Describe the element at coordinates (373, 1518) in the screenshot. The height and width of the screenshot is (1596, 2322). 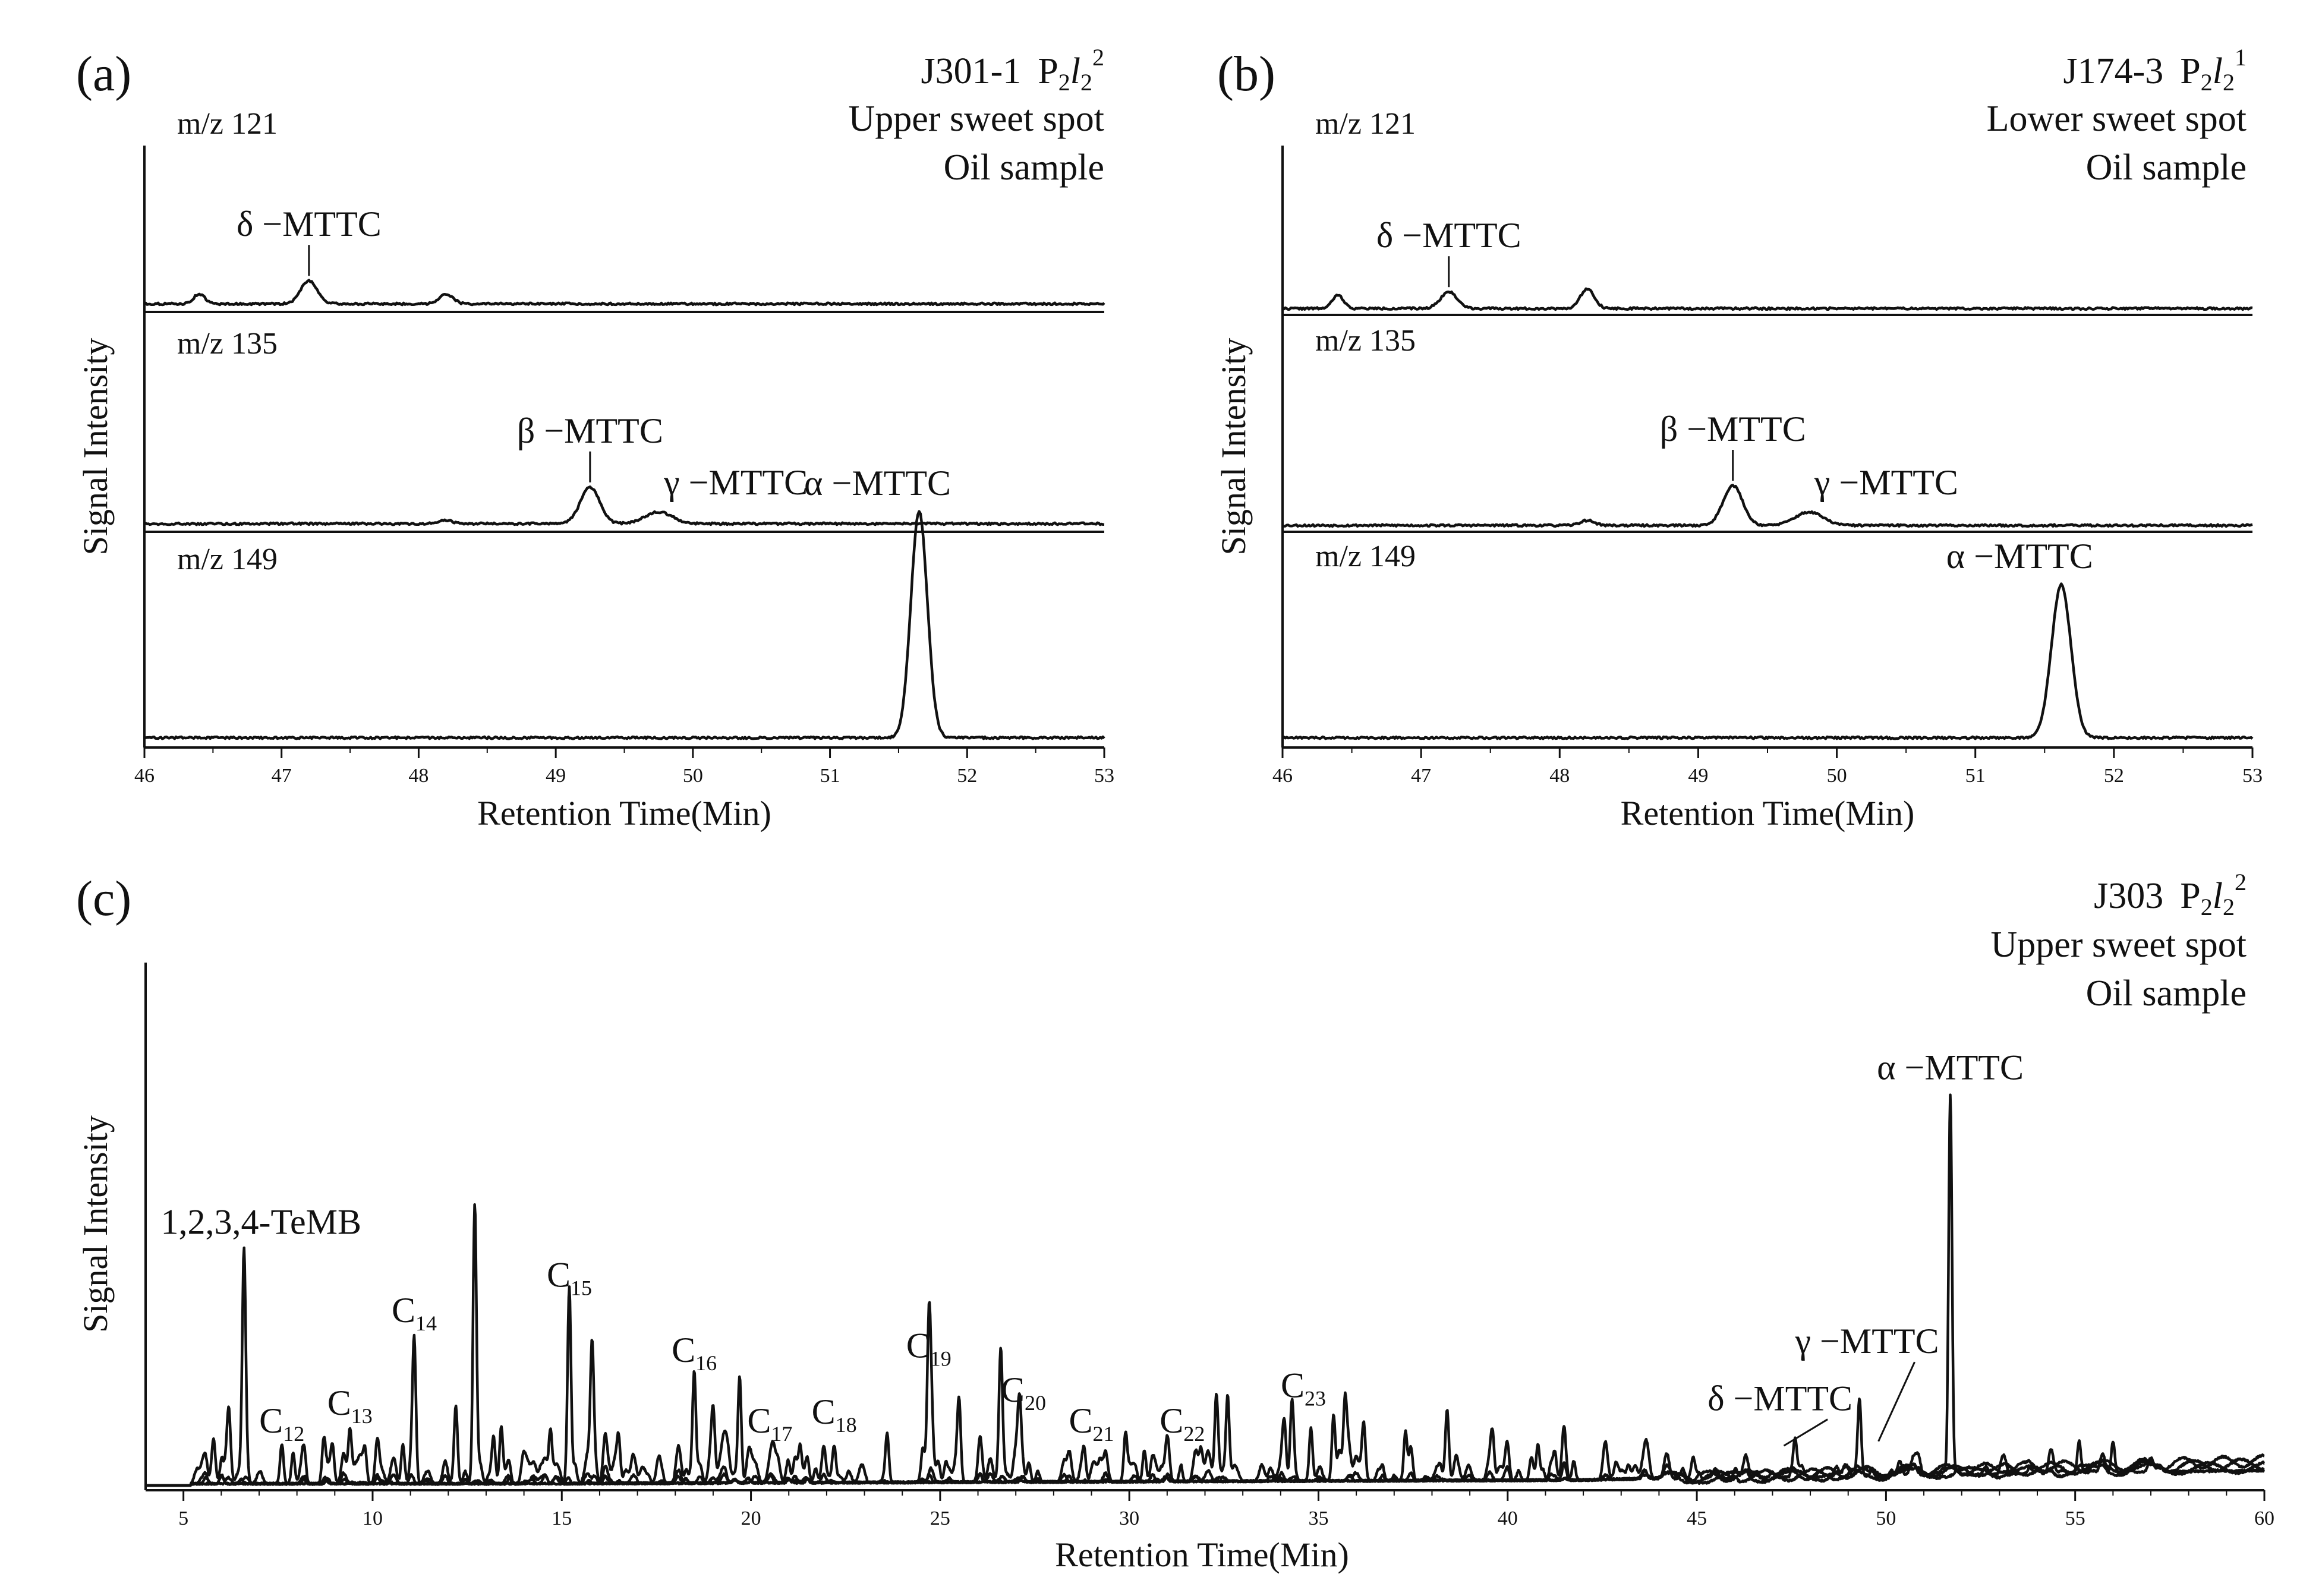
I see `x-tick-label: 10` at that location.